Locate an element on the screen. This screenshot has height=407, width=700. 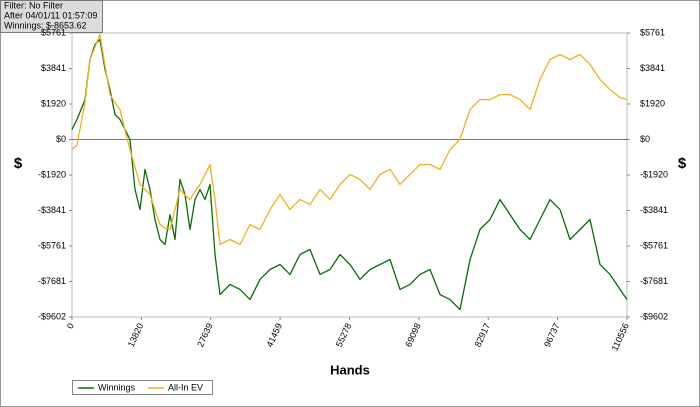
y-tick-label: $0 is located at coordinates (61, 139).